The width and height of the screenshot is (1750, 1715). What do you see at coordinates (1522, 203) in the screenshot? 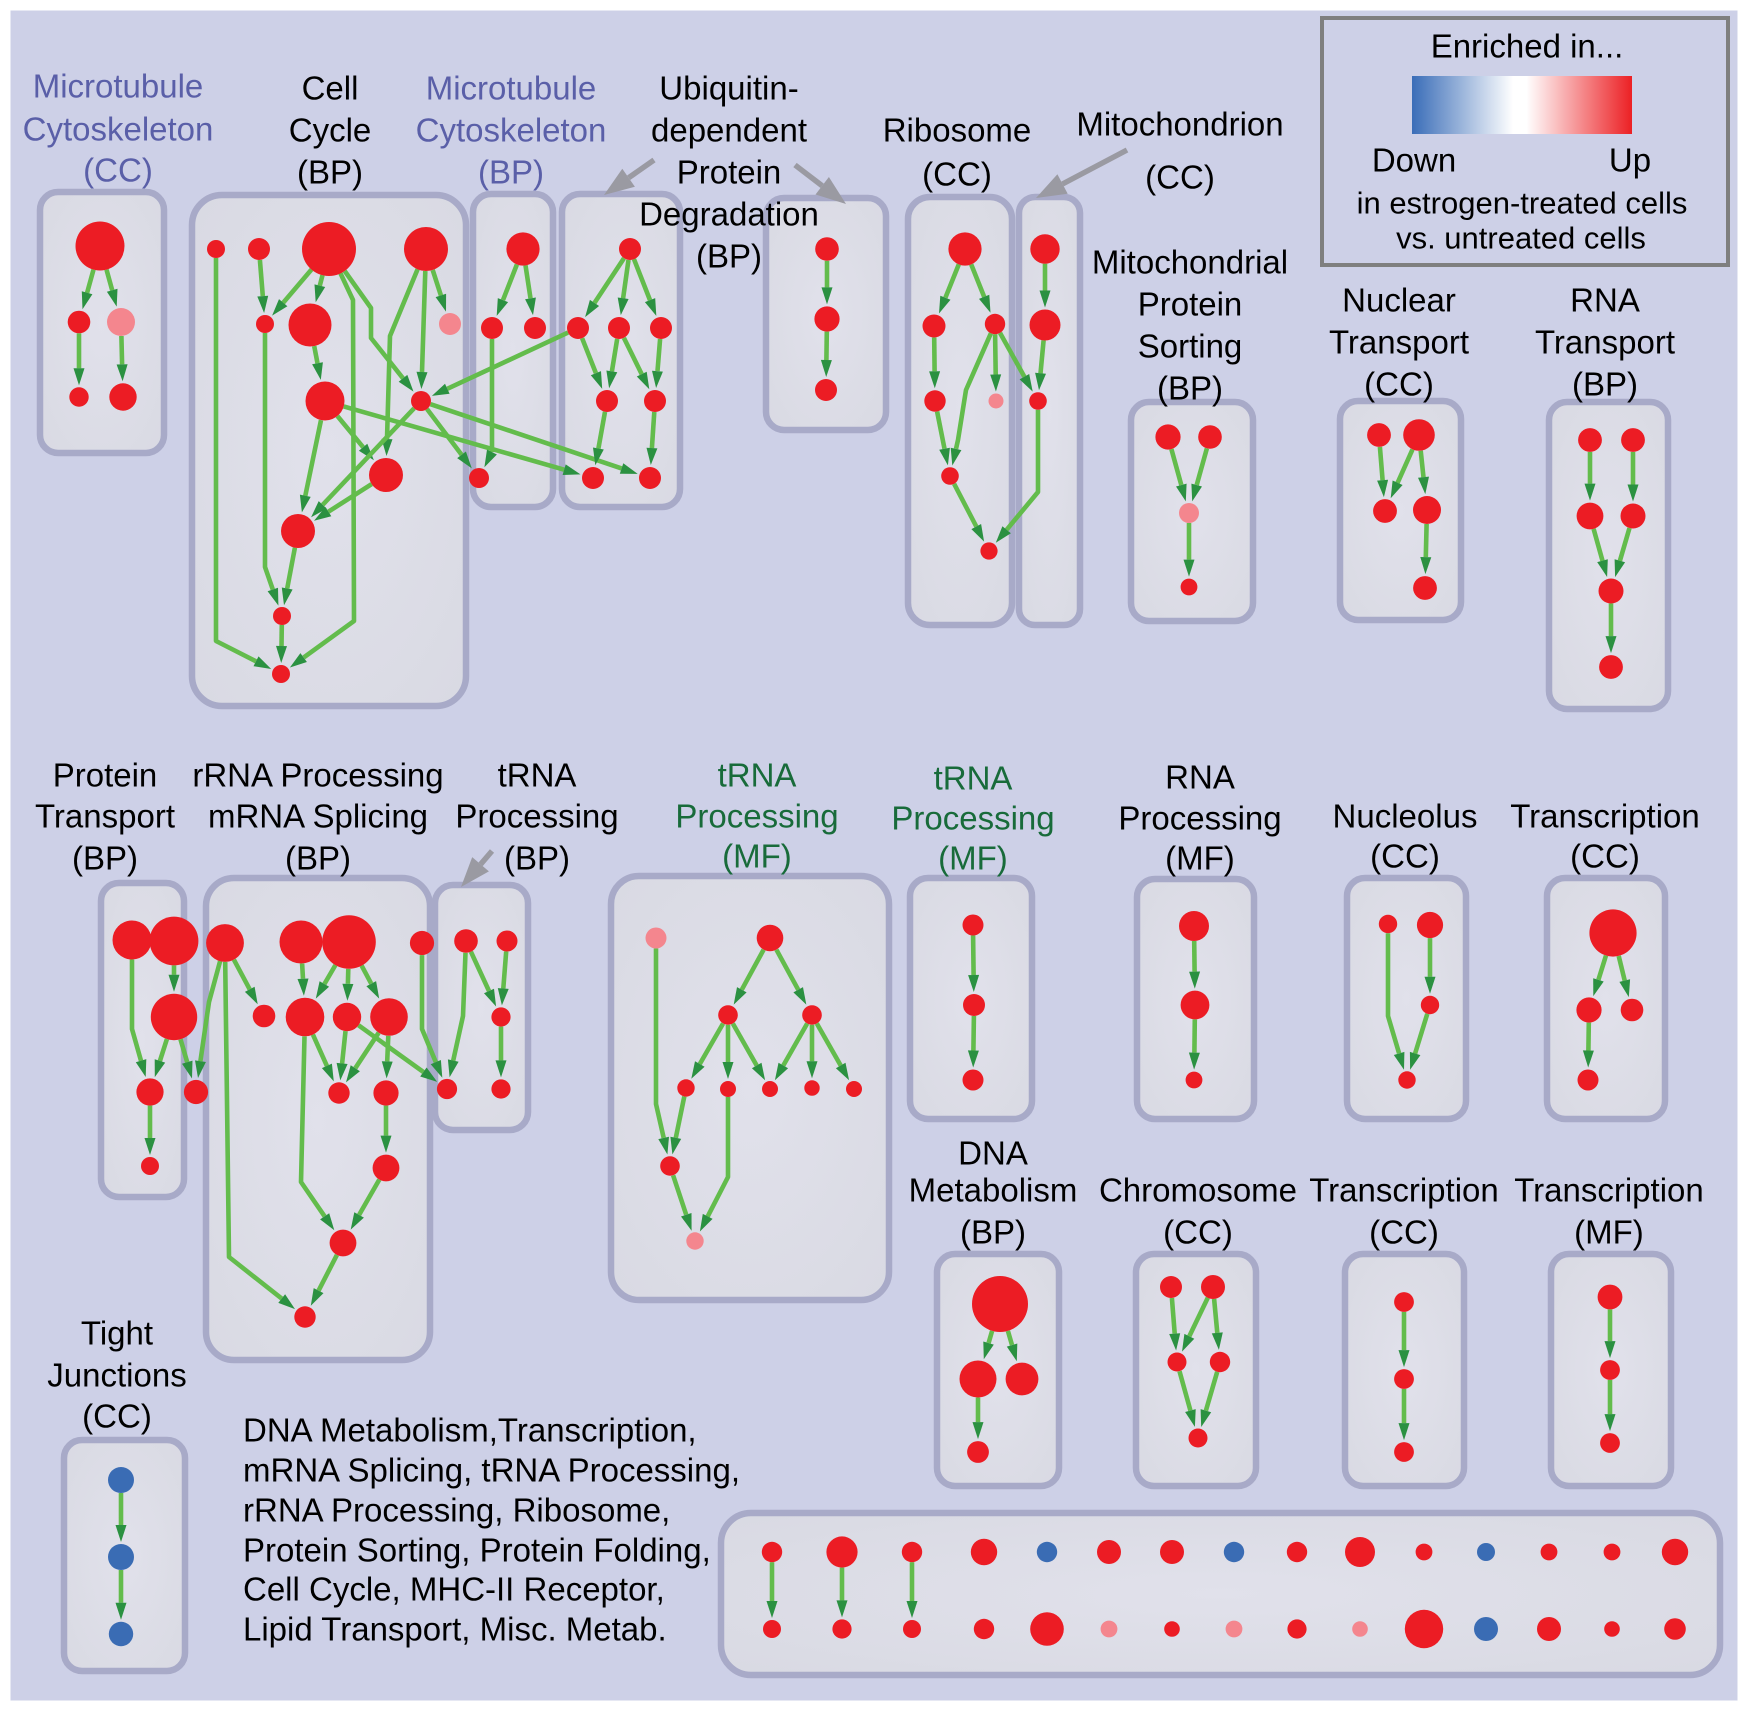
I see `svg-text: in estrogen-treated cells` at bounding box center [1522, 203].